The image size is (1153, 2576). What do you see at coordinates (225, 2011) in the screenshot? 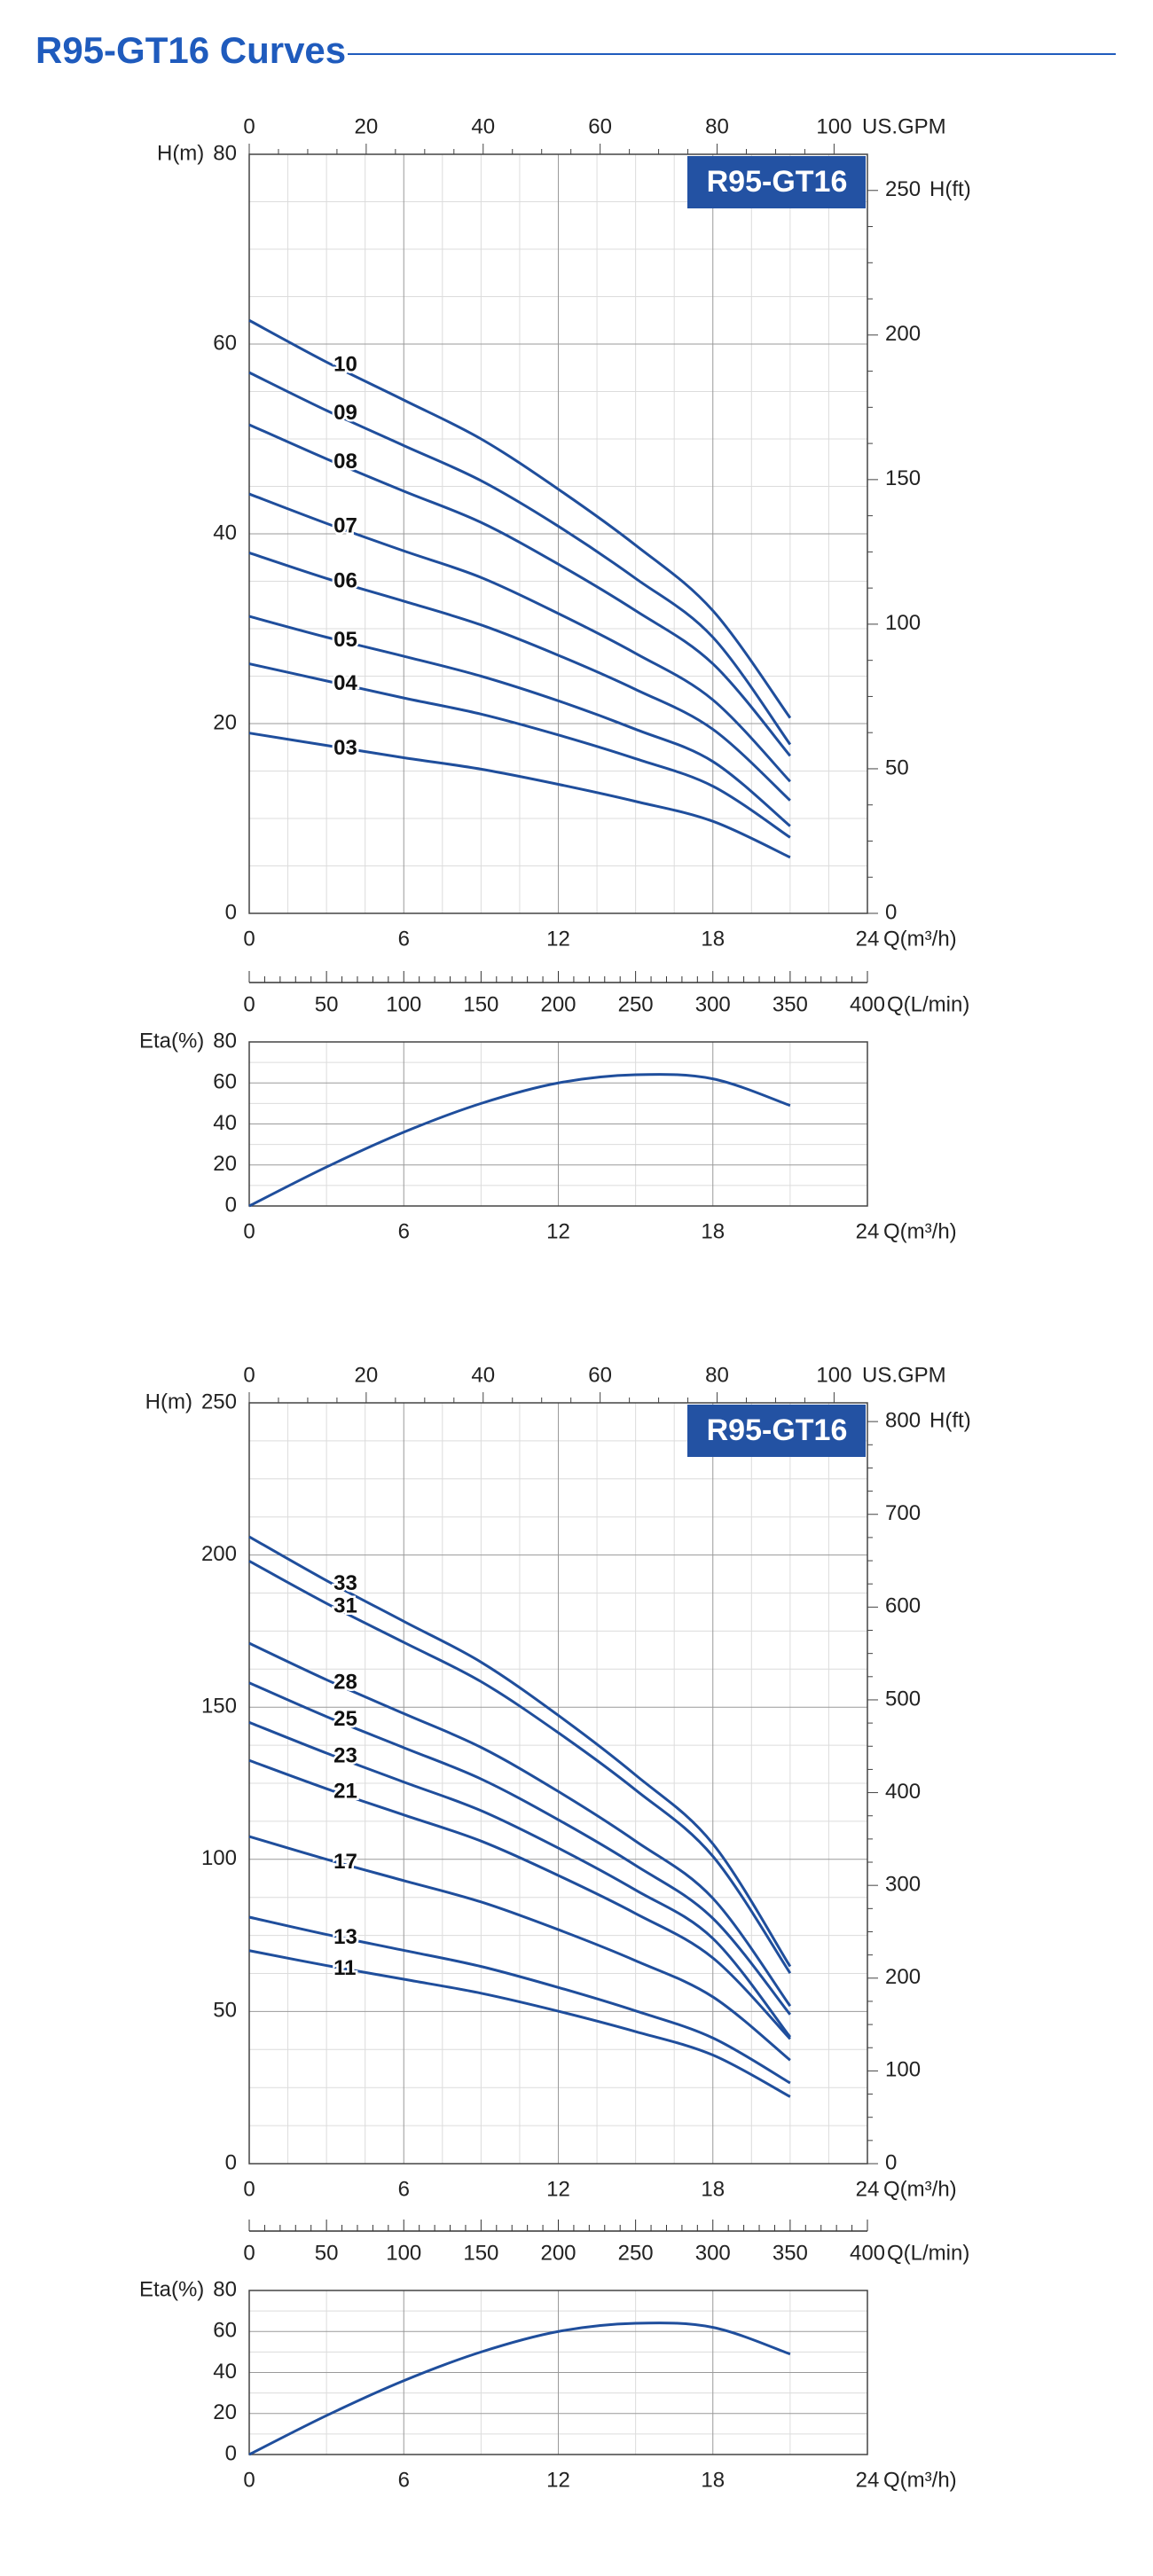
I see `y-tick-label: 50` at bounding box center [225, 2011].